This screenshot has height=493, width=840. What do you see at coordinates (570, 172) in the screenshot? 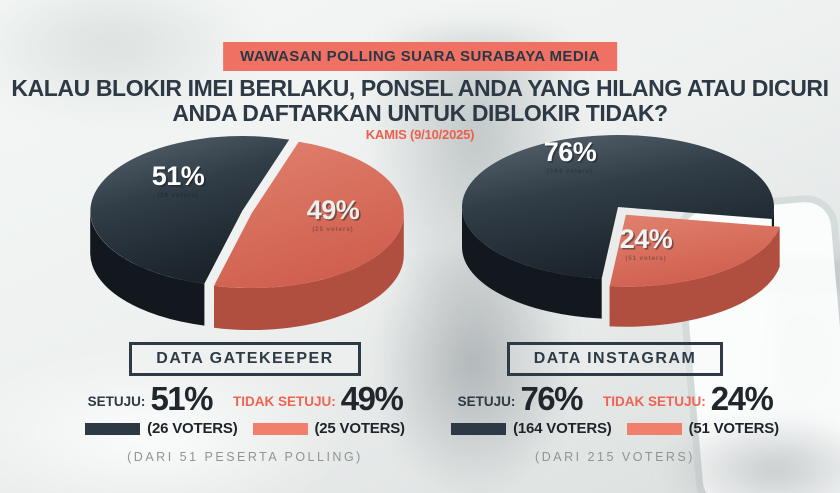
I see `pie-voters-sublabel: (164 voters)` at bounding box center [570, 172].